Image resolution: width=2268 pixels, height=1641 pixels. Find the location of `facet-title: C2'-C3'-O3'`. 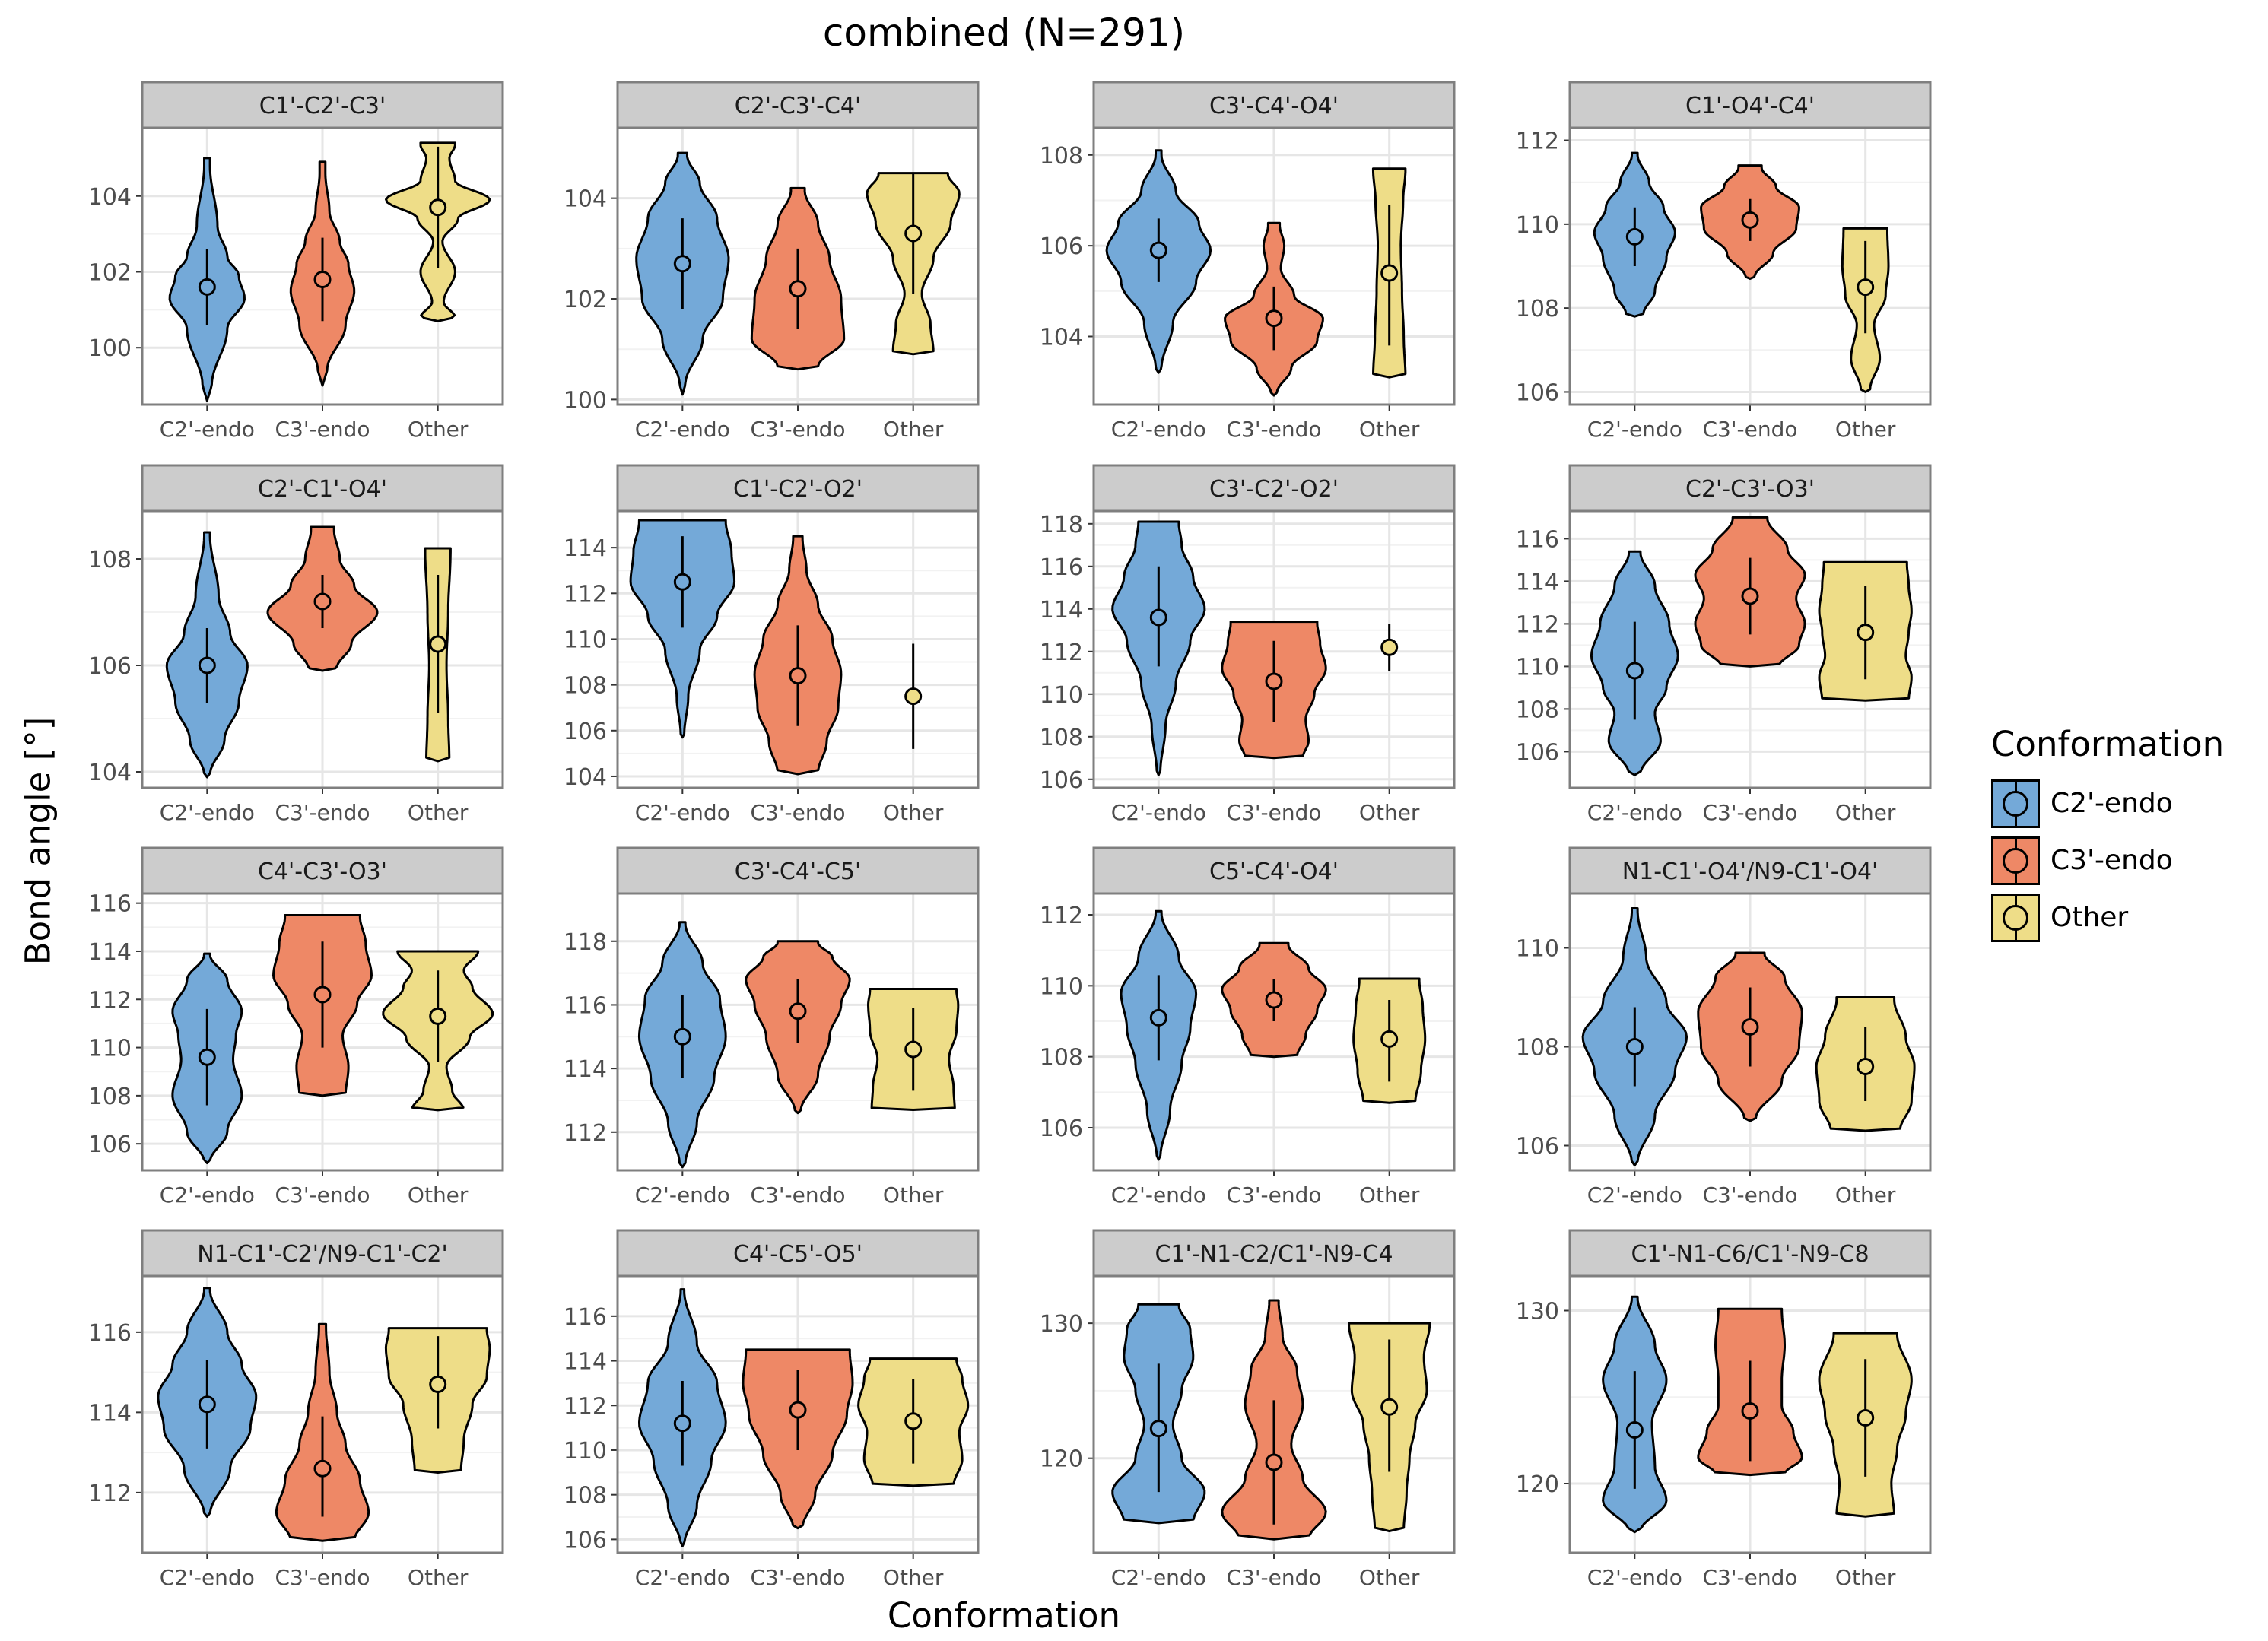

facet-title: C2'-C3'-O3' is located at coordinates (1750, 489).